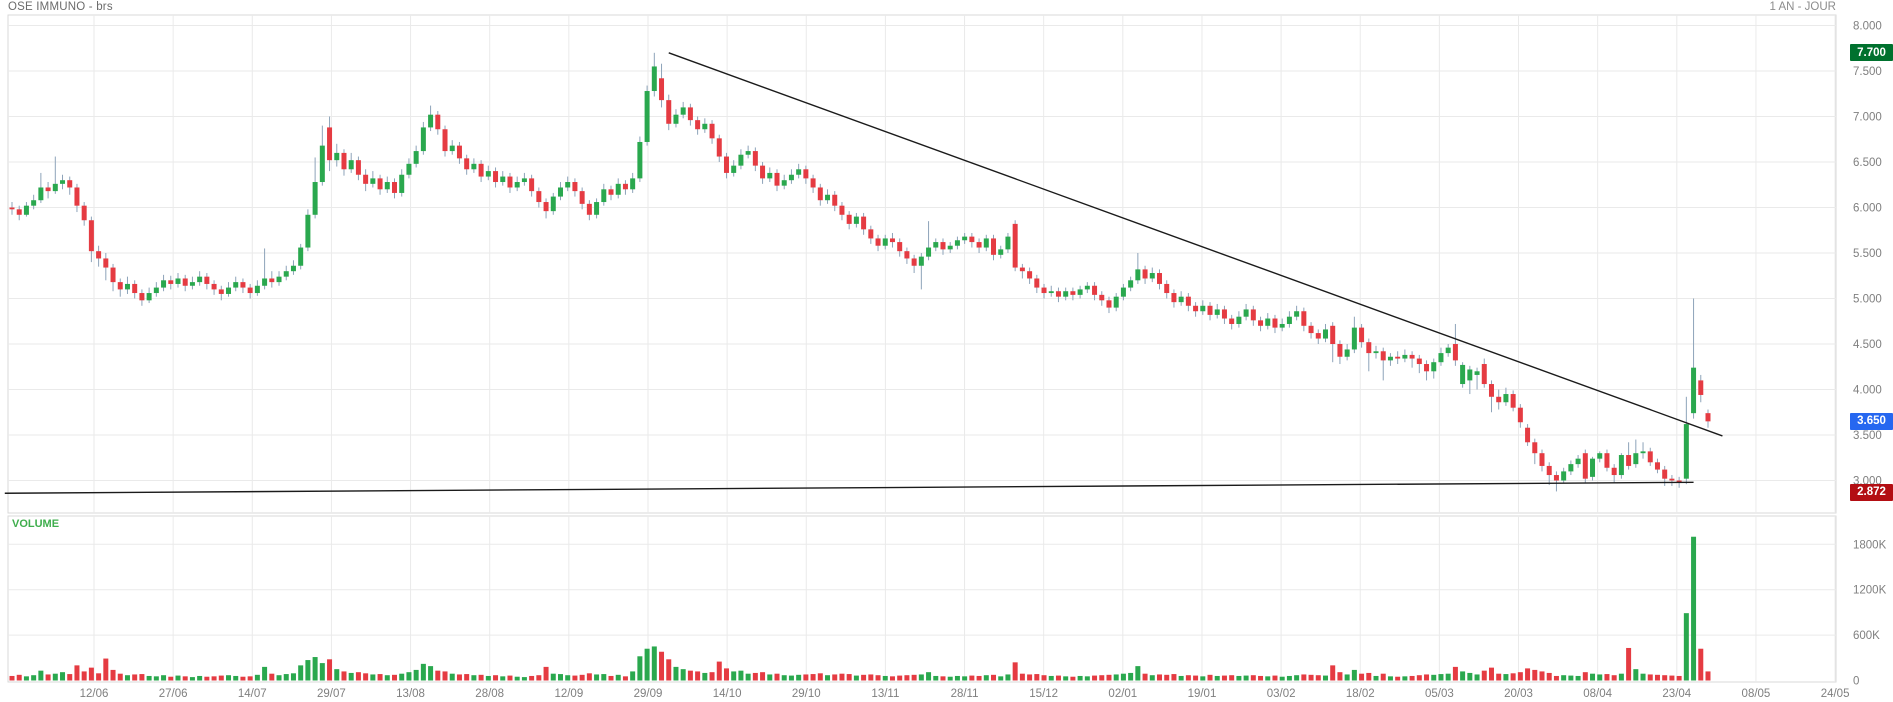 The image size is (1893, 702). Describe the element at coordinates (727, 694) in the screenshot. I see `date-axis-label: 14/10` at that location.